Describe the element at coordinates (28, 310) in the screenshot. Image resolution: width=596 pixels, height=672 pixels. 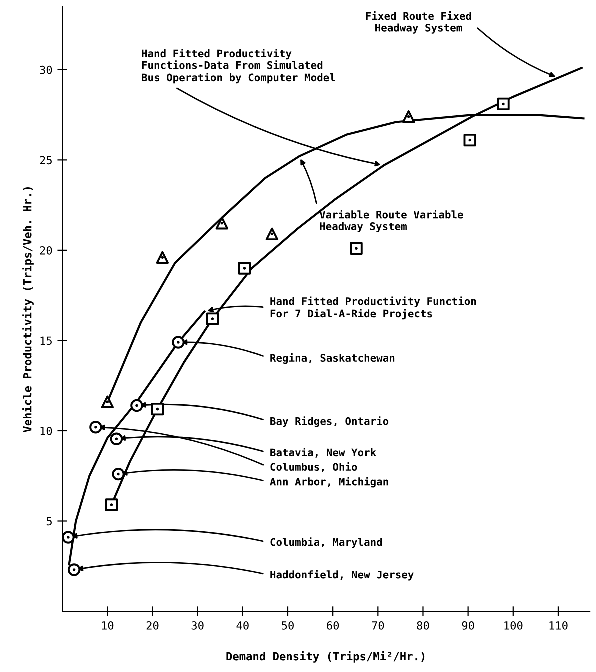
I see `y-axis-title: Vehicle Productivity (Trips/Veh. Hr.)` at that location.